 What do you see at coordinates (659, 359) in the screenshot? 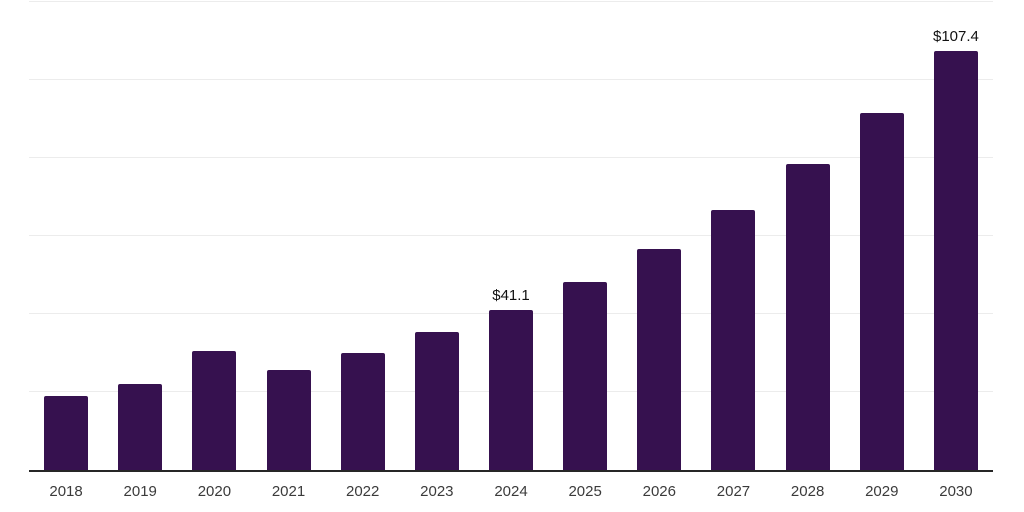
I see `bar-2026` at bounding box center [659, 359].